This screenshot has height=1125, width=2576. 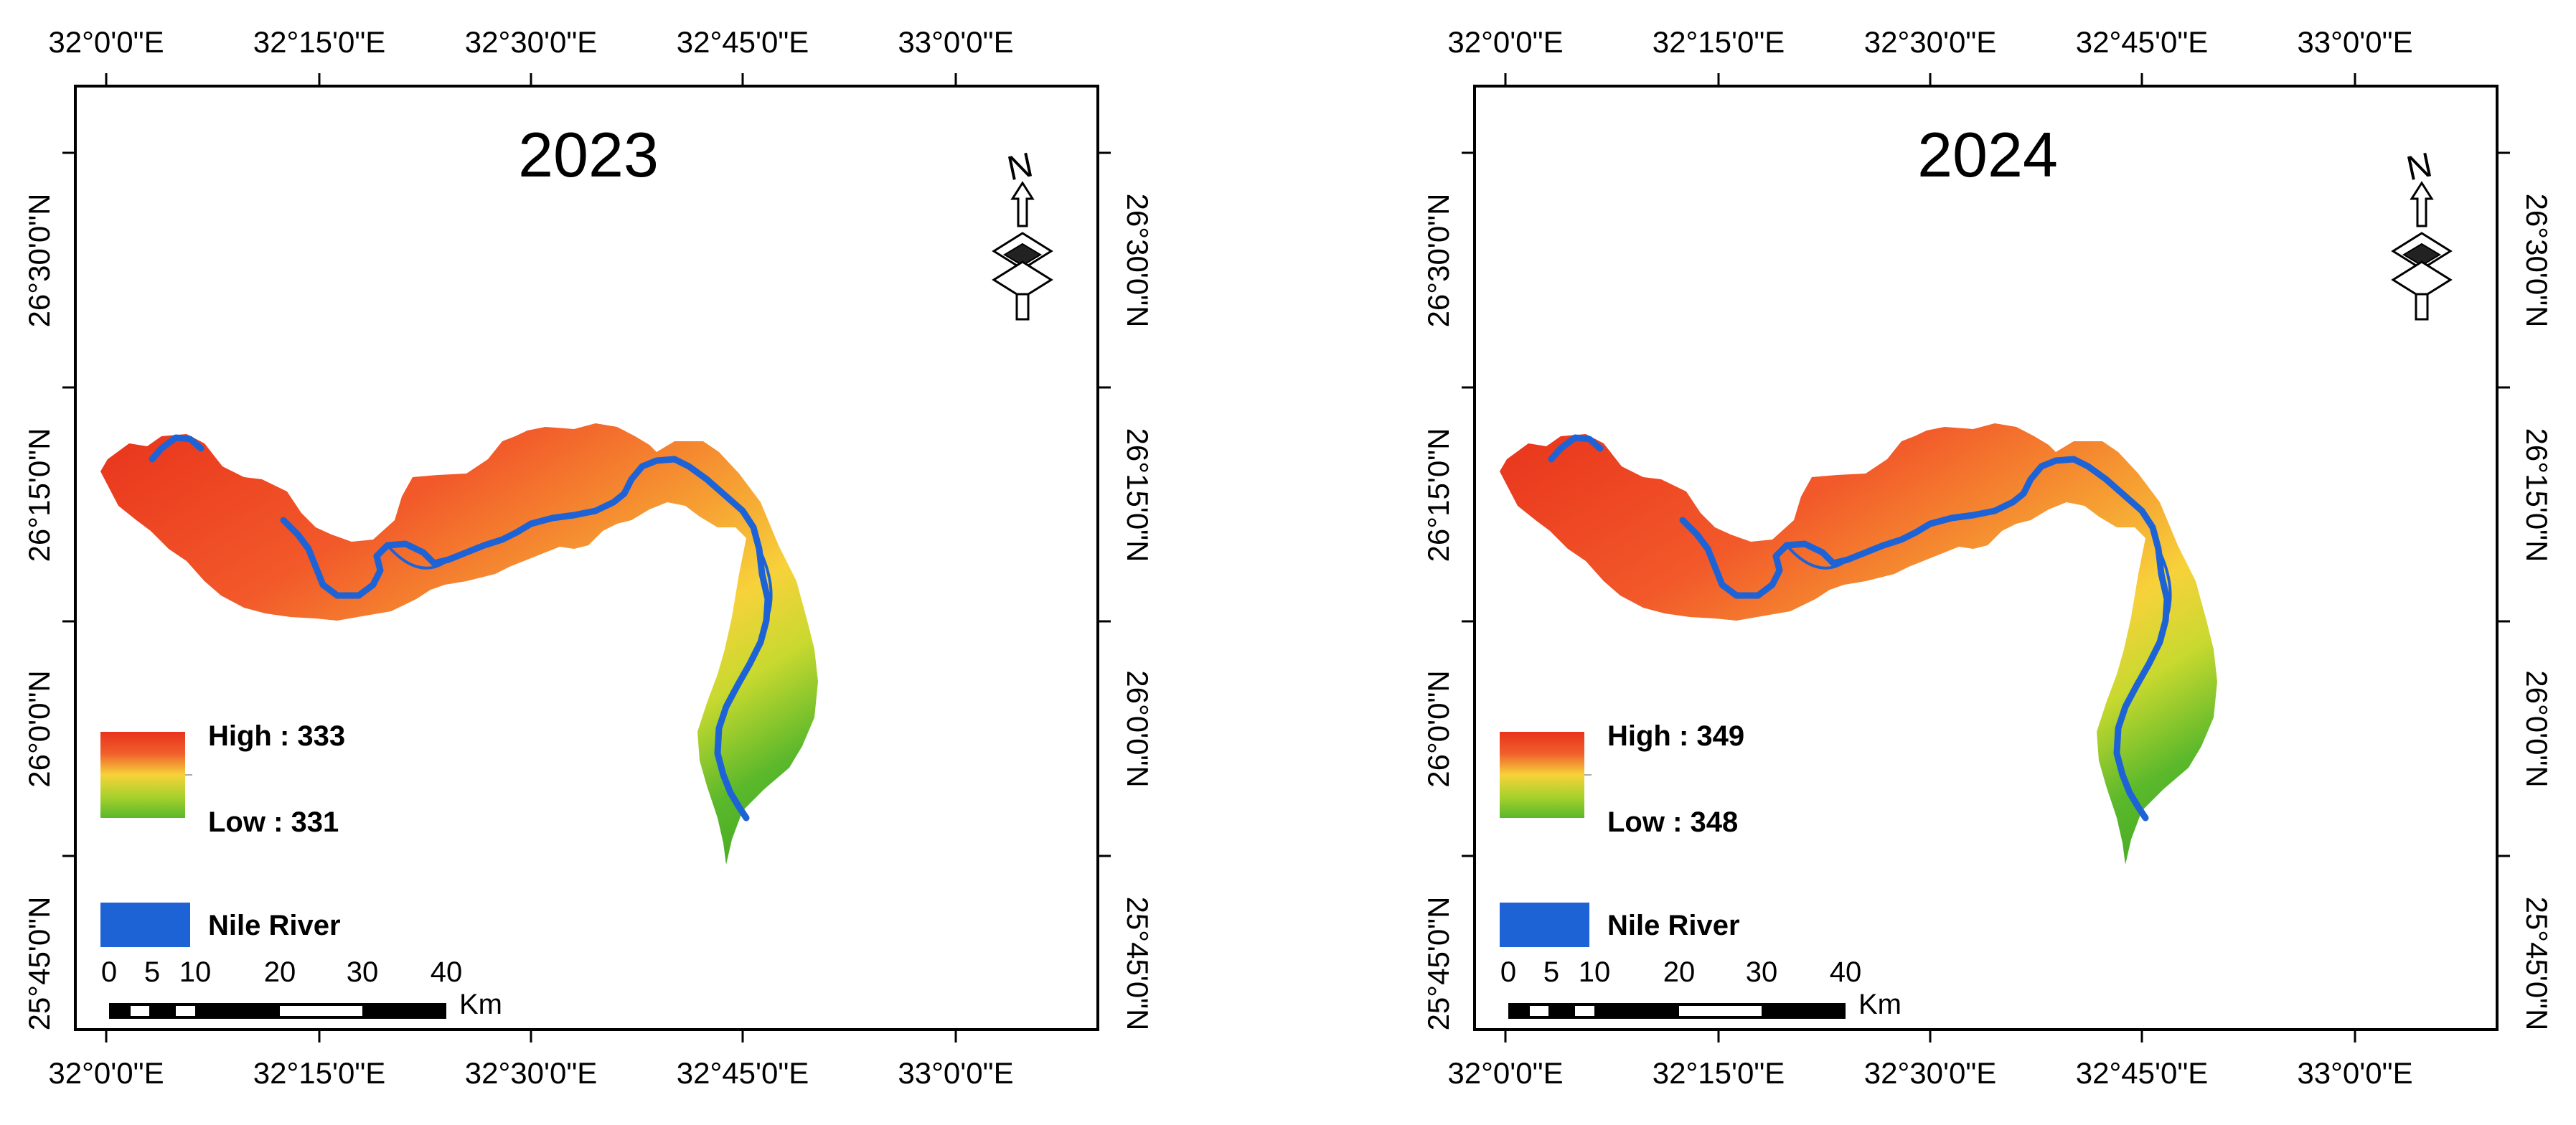 I want to click on legend-low-label: Low : 331, so click(x=273, y=822).